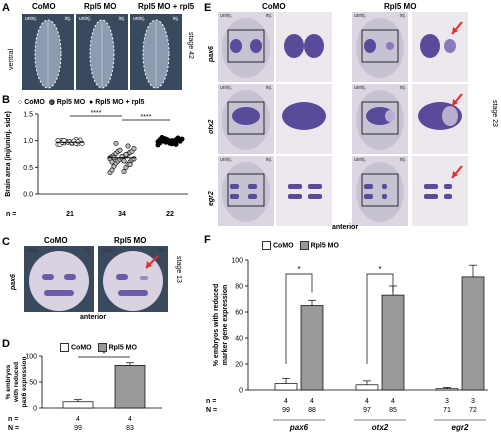 The image size is (501, 443). What do you see at coordinates (170, 214) in the screenshot?
I see `n-value: 22` at bounding box center [170, 214].